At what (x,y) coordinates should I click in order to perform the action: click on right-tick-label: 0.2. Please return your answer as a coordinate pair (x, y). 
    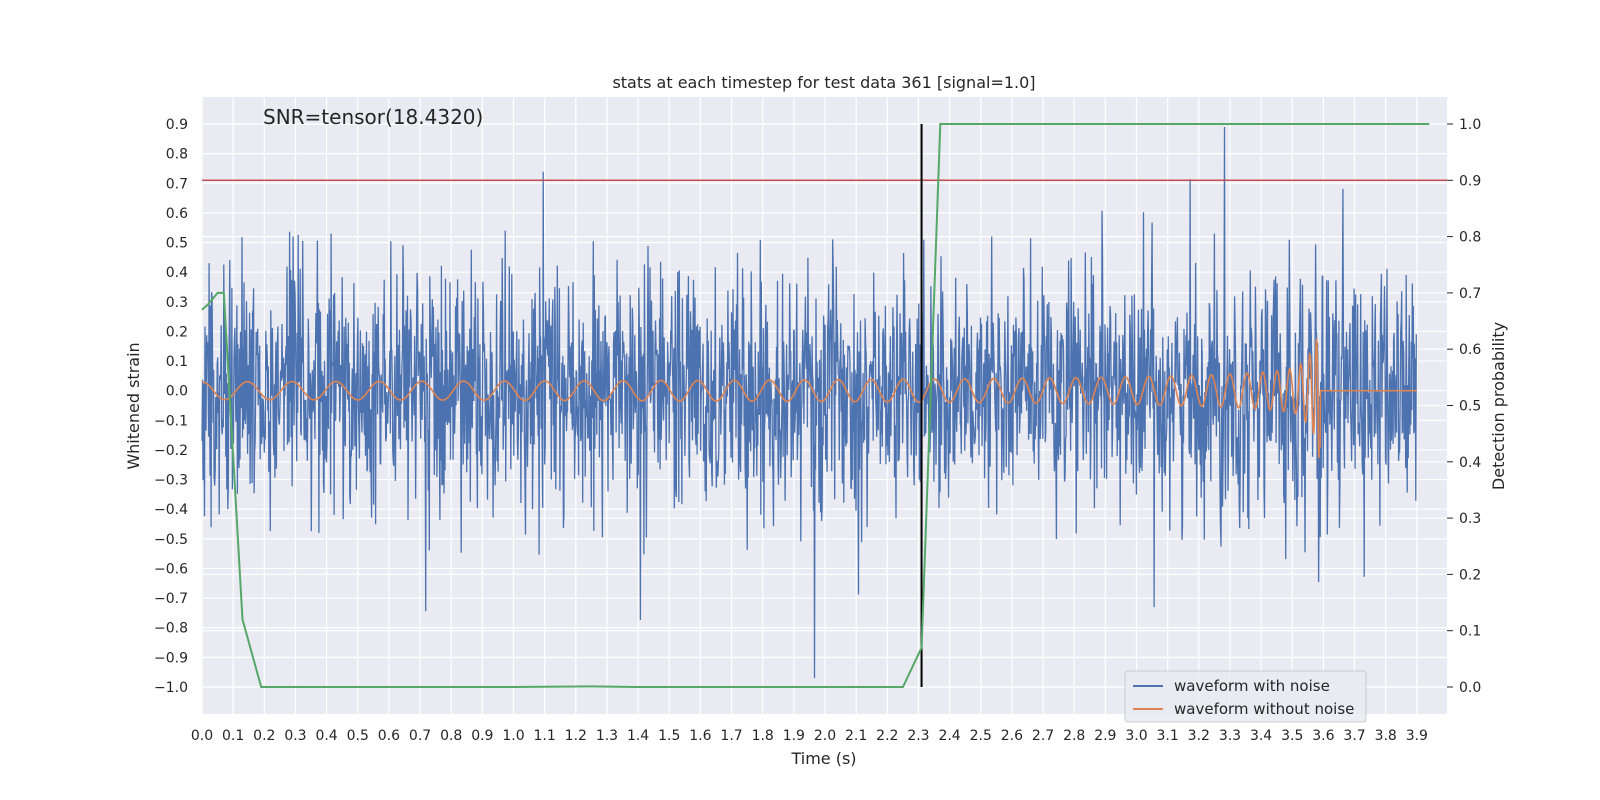
    Looking at the image, I should click on (1470, 575).